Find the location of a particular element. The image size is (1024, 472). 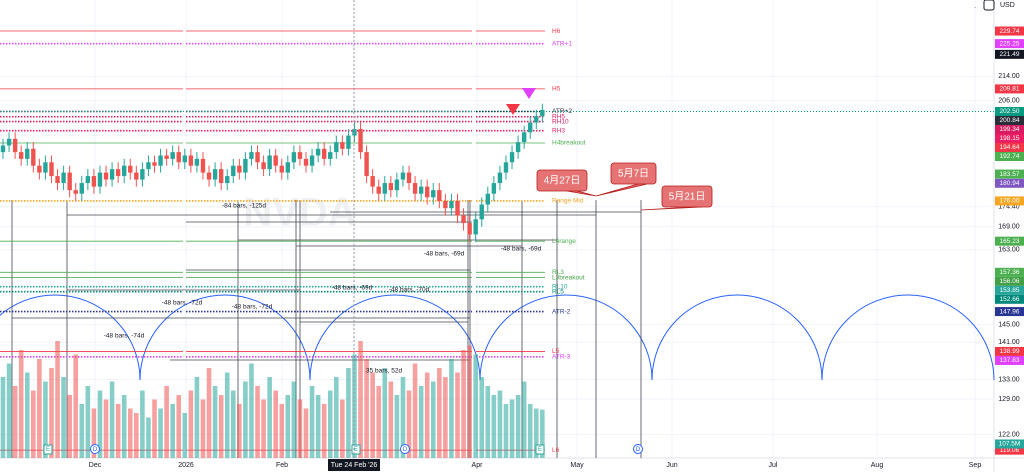

currency: USD is located at coordinates (1007, 5).